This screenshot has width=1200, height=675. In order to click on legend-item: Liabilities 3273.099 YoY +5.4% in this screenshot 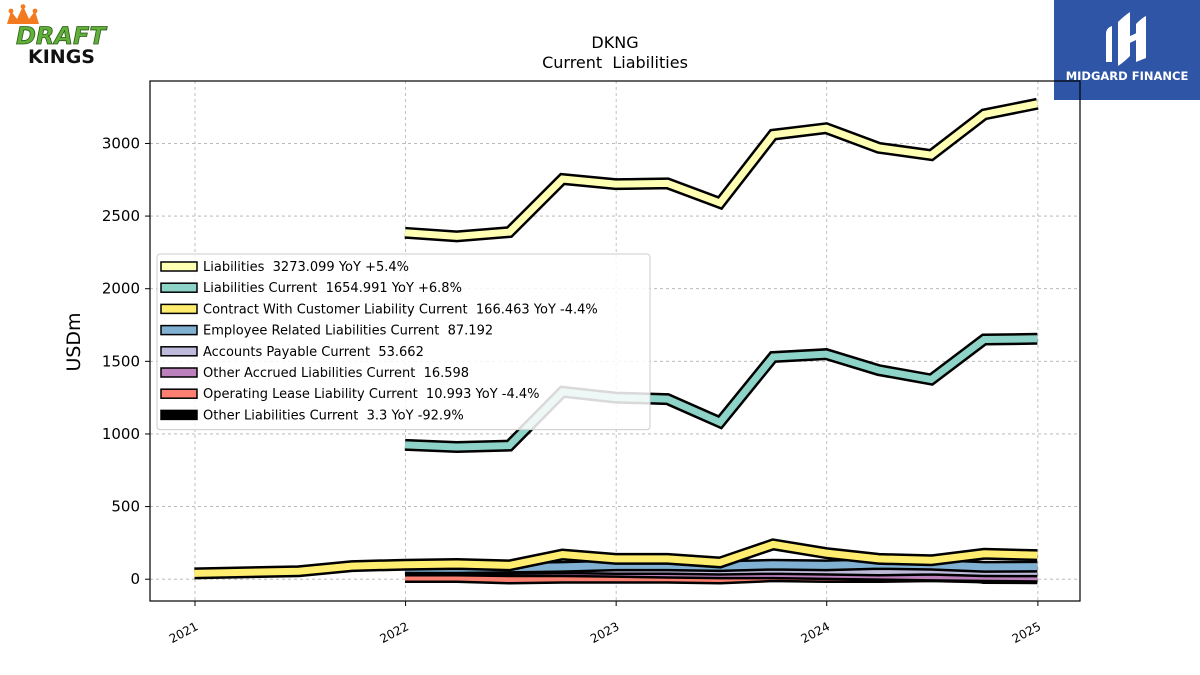, I will do `click(284, 267)`.